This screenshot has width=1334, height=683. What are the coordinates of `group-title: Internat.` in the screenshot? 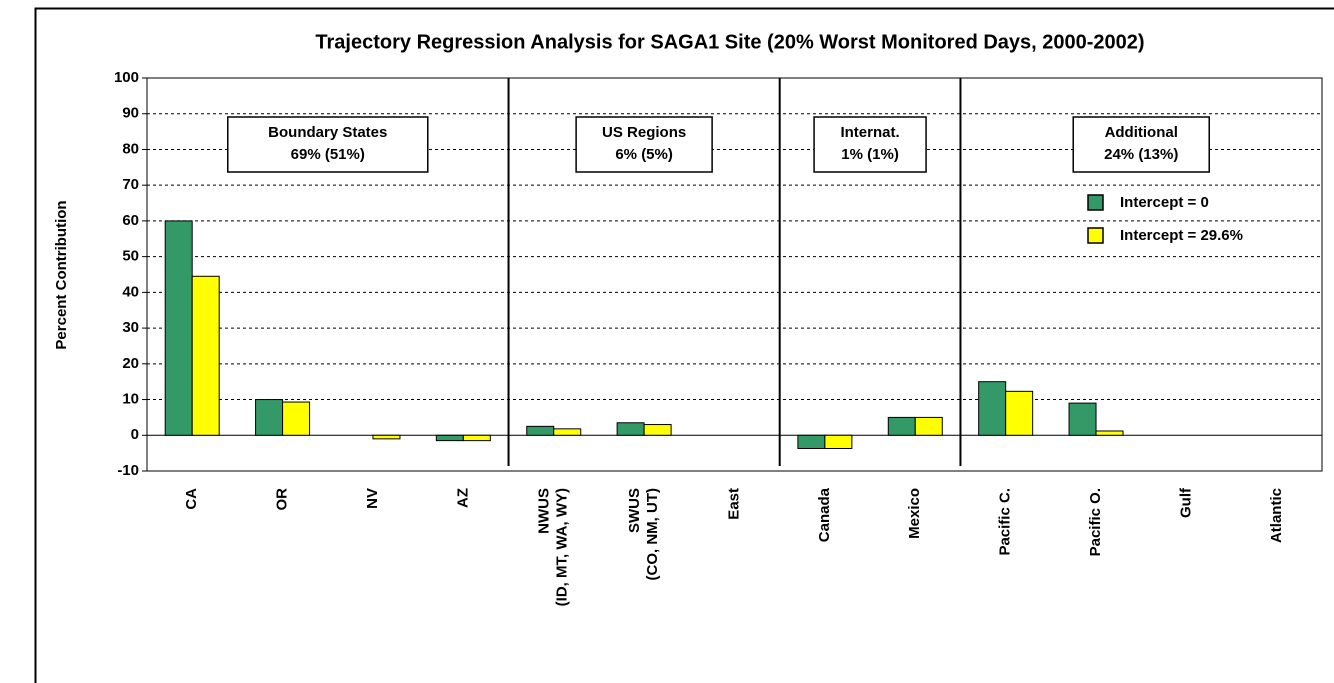 It's located at (869, 132).